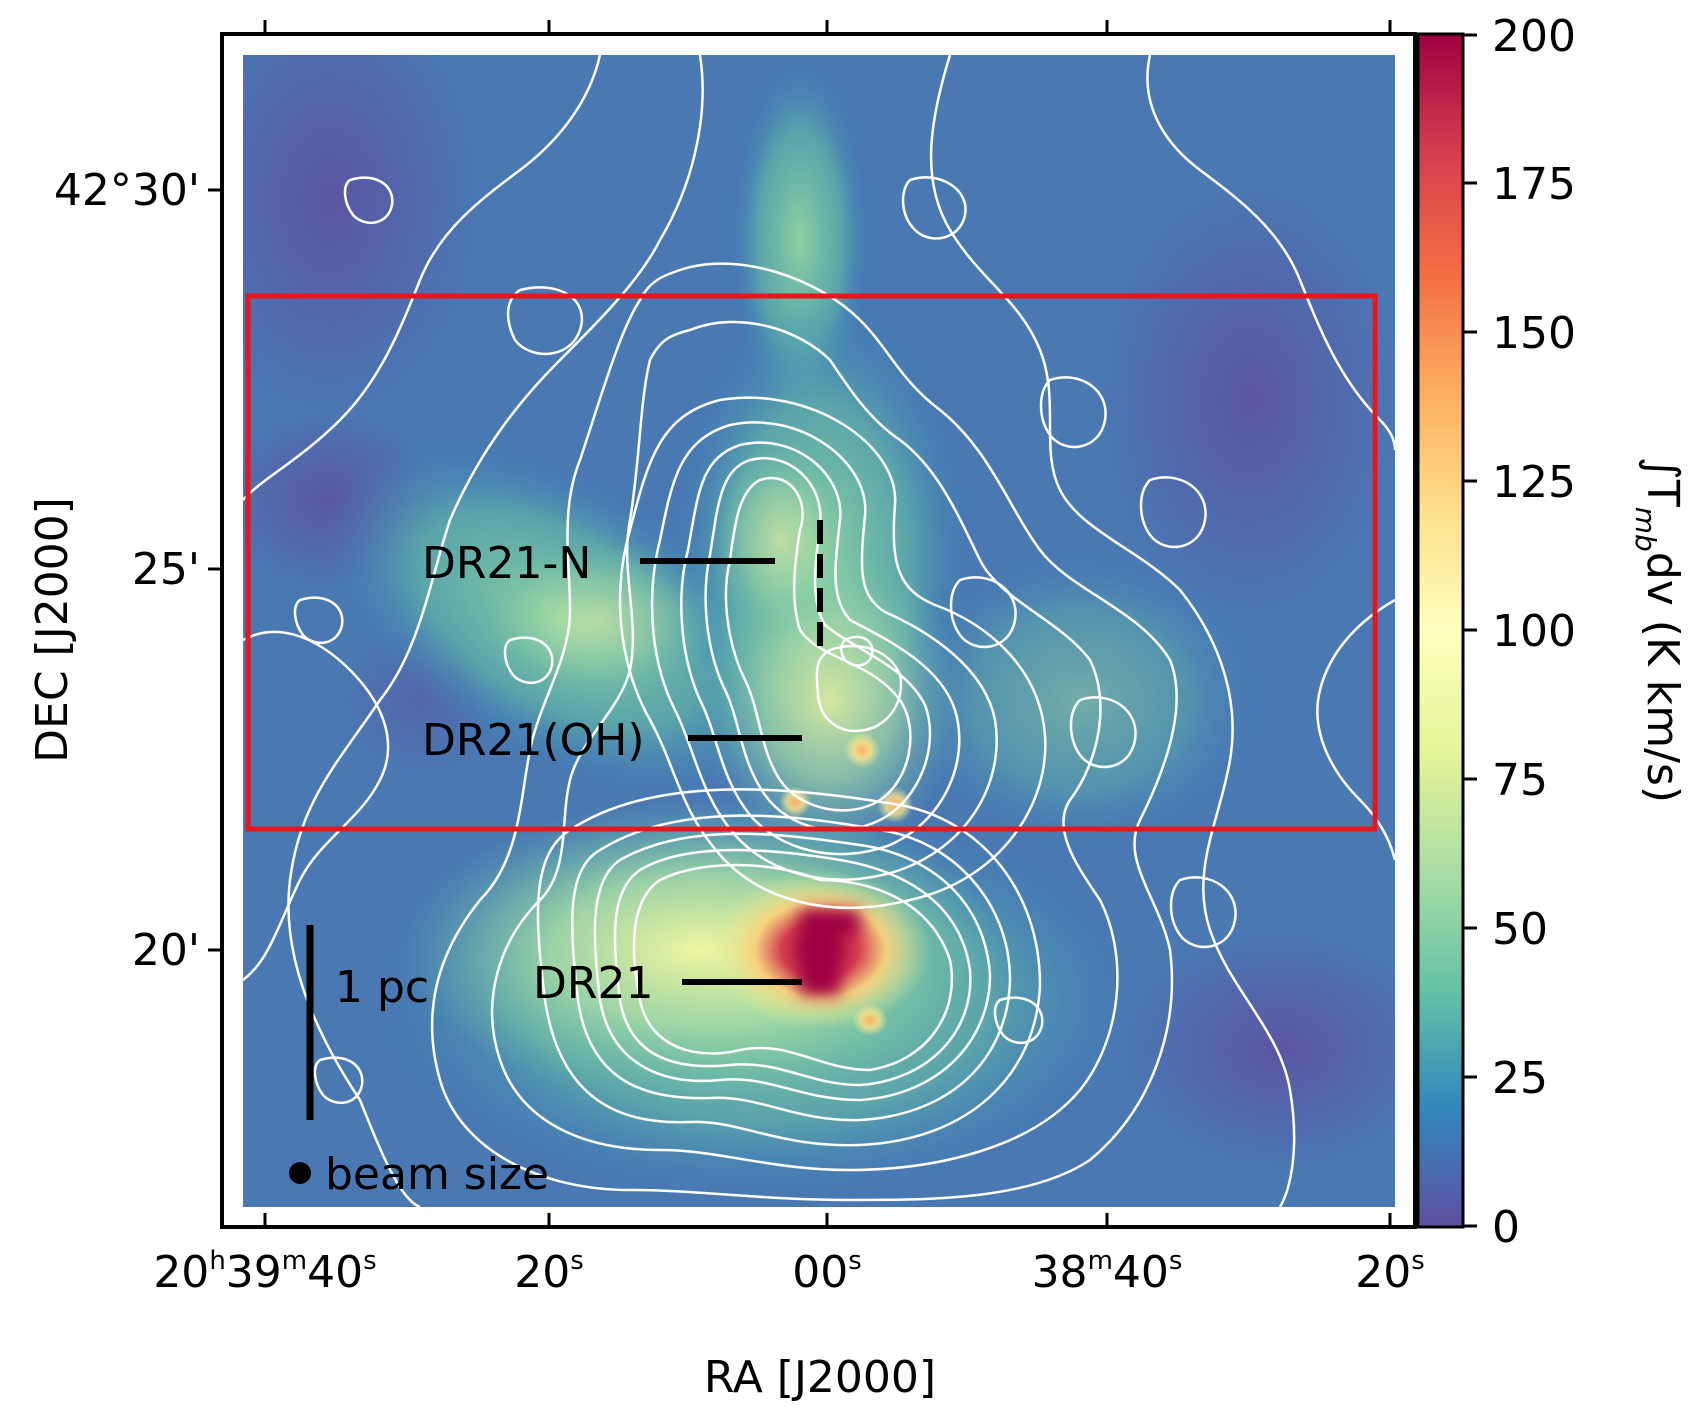 The image size is (1692, 1408). Describe the element at coordinates (827, 1272) in the screenshot. I see `x-tick-label-3: 00s` at that location.